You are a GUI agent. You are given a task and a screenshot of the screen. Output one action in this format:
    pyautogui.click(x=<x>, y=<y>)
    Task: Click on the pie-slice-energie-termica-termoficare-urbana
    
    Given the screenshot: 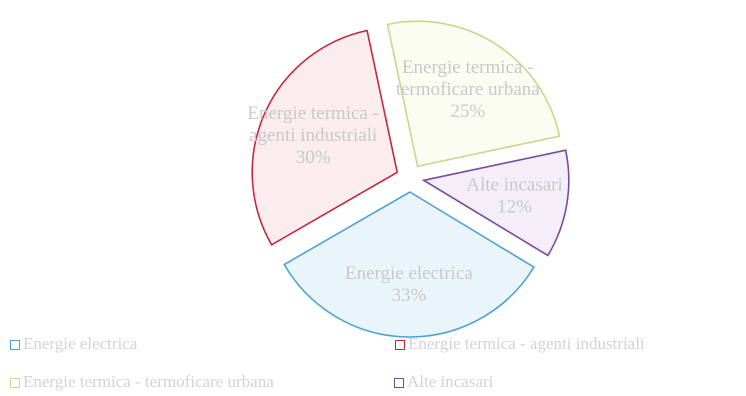 What is the action you would take?
    pyautogui.click(x=473, y=94)
    